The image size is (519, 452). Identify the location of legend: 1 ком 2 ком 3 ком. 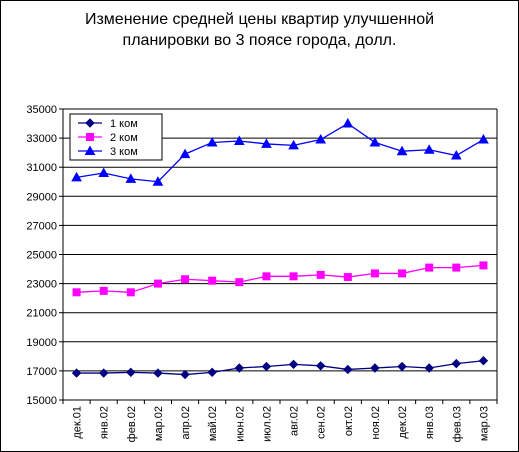
(116, 137).